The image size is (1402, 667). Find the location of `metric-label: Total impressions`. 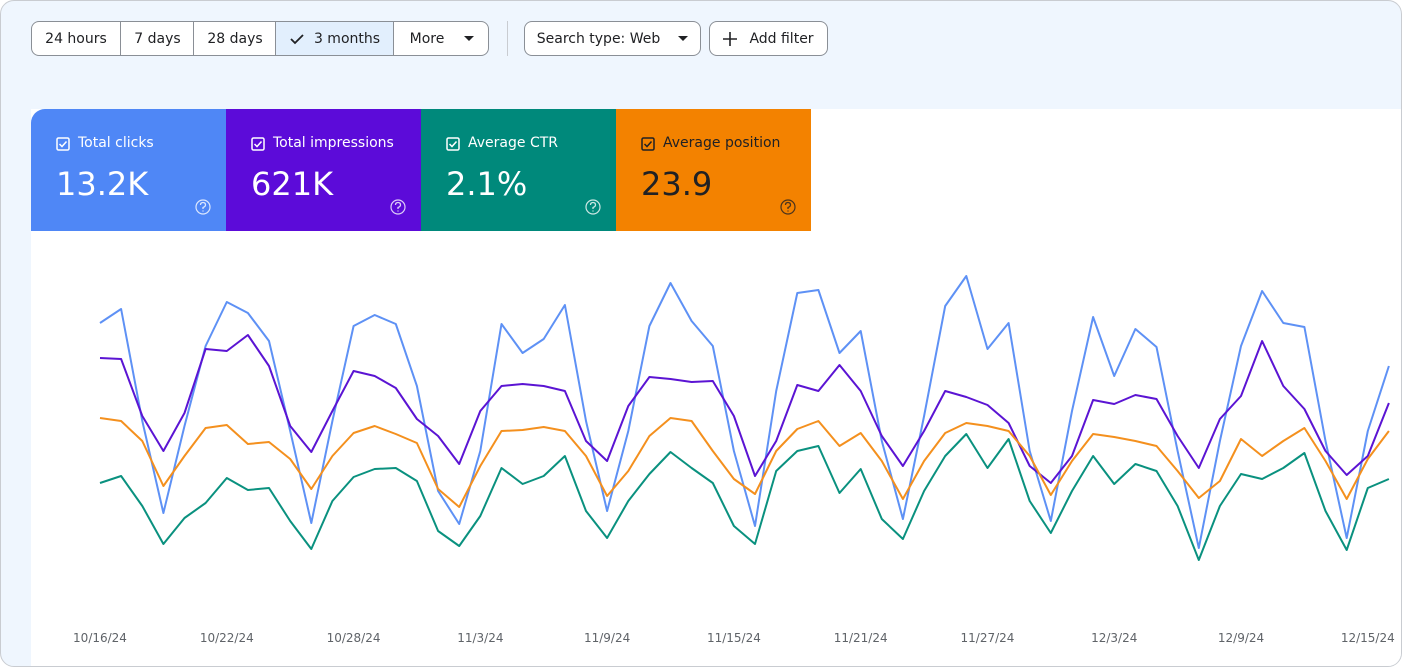

metric-label: Total impressions is located at coordinates (333, 143).